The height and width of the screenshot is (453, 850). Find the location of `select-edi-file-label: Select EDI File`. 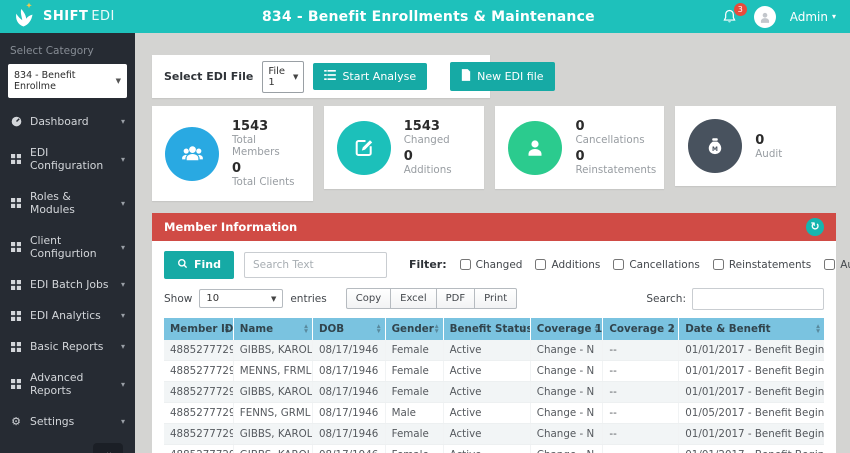

select-edi-file-label: Select EDI File is located at coordinates (209, 76).